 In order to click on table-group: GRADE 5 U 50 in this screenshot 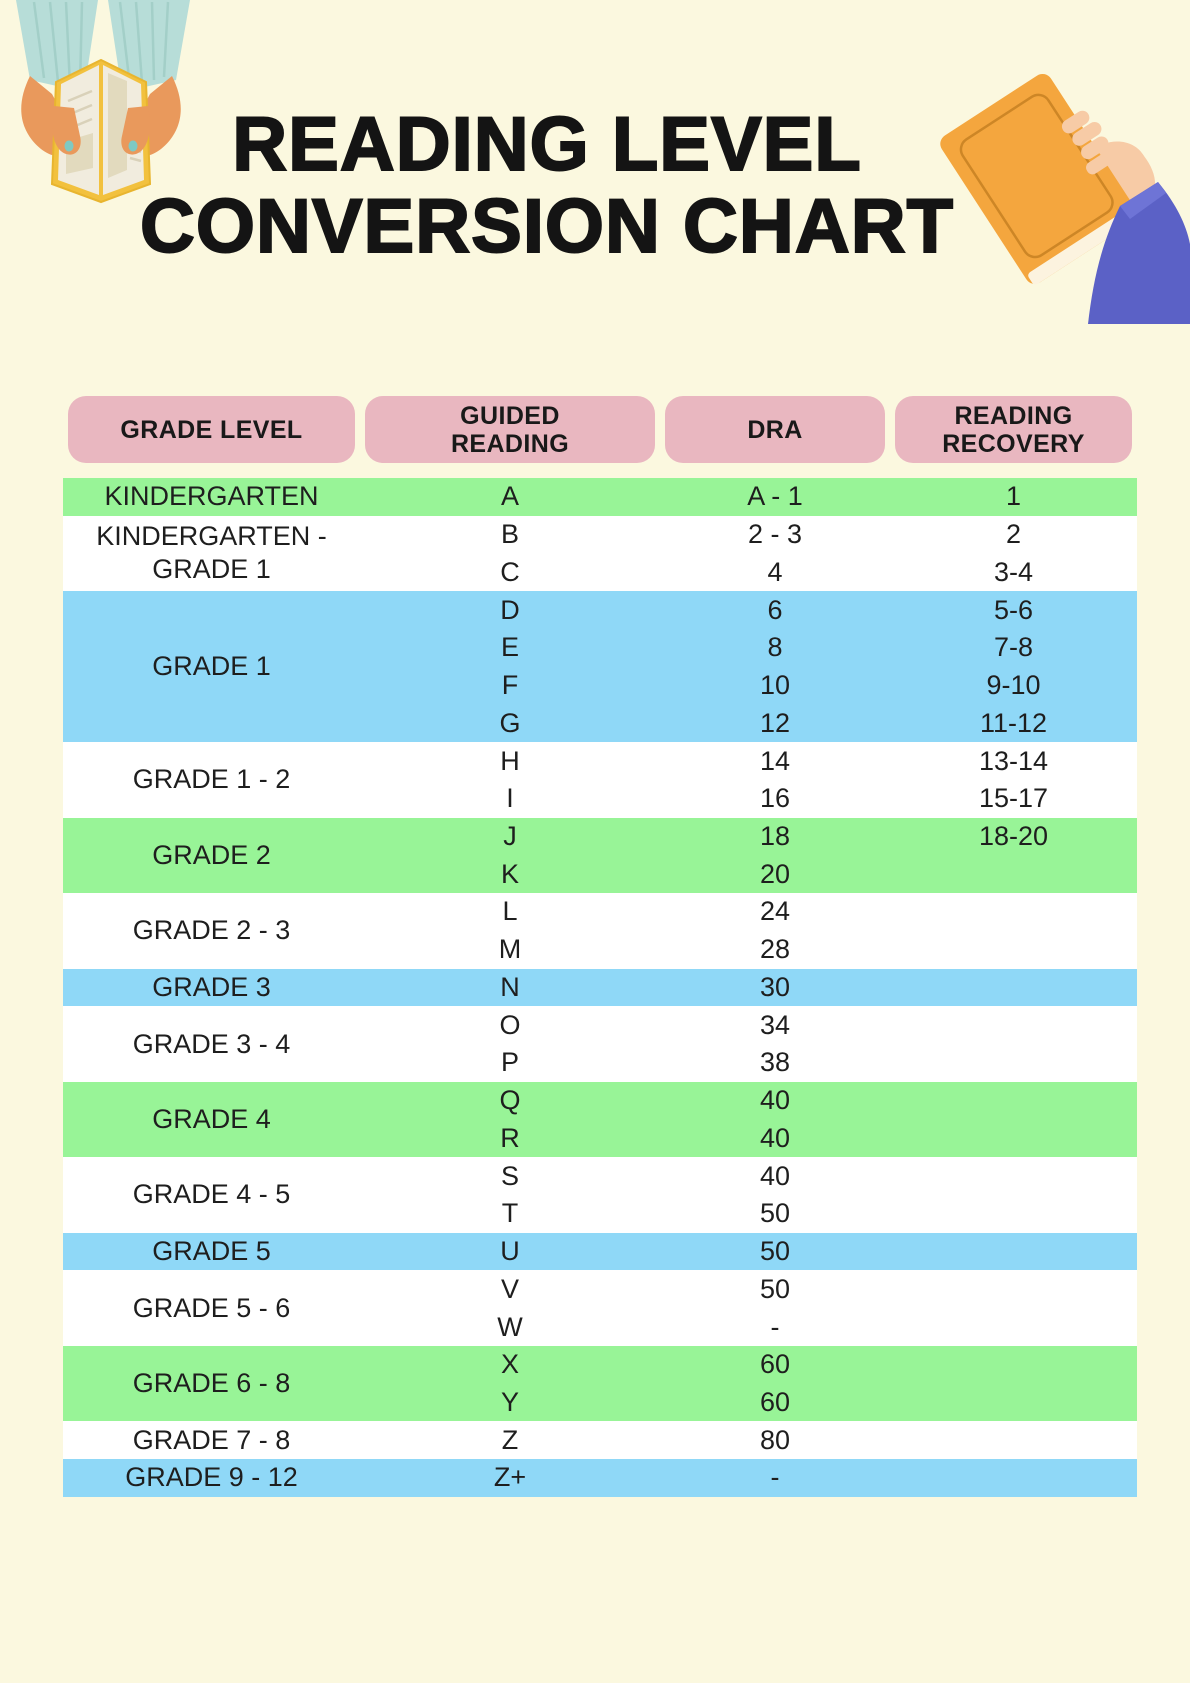, I will do `click(600, 1251)`.